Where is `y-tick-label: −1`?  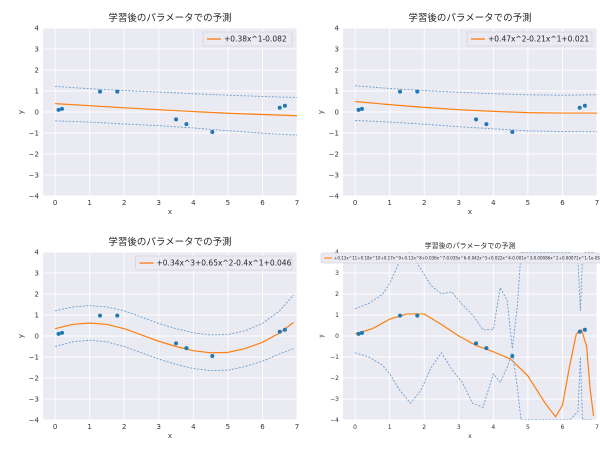 y-tick-label: −1 is located at coordinates (334, 133).